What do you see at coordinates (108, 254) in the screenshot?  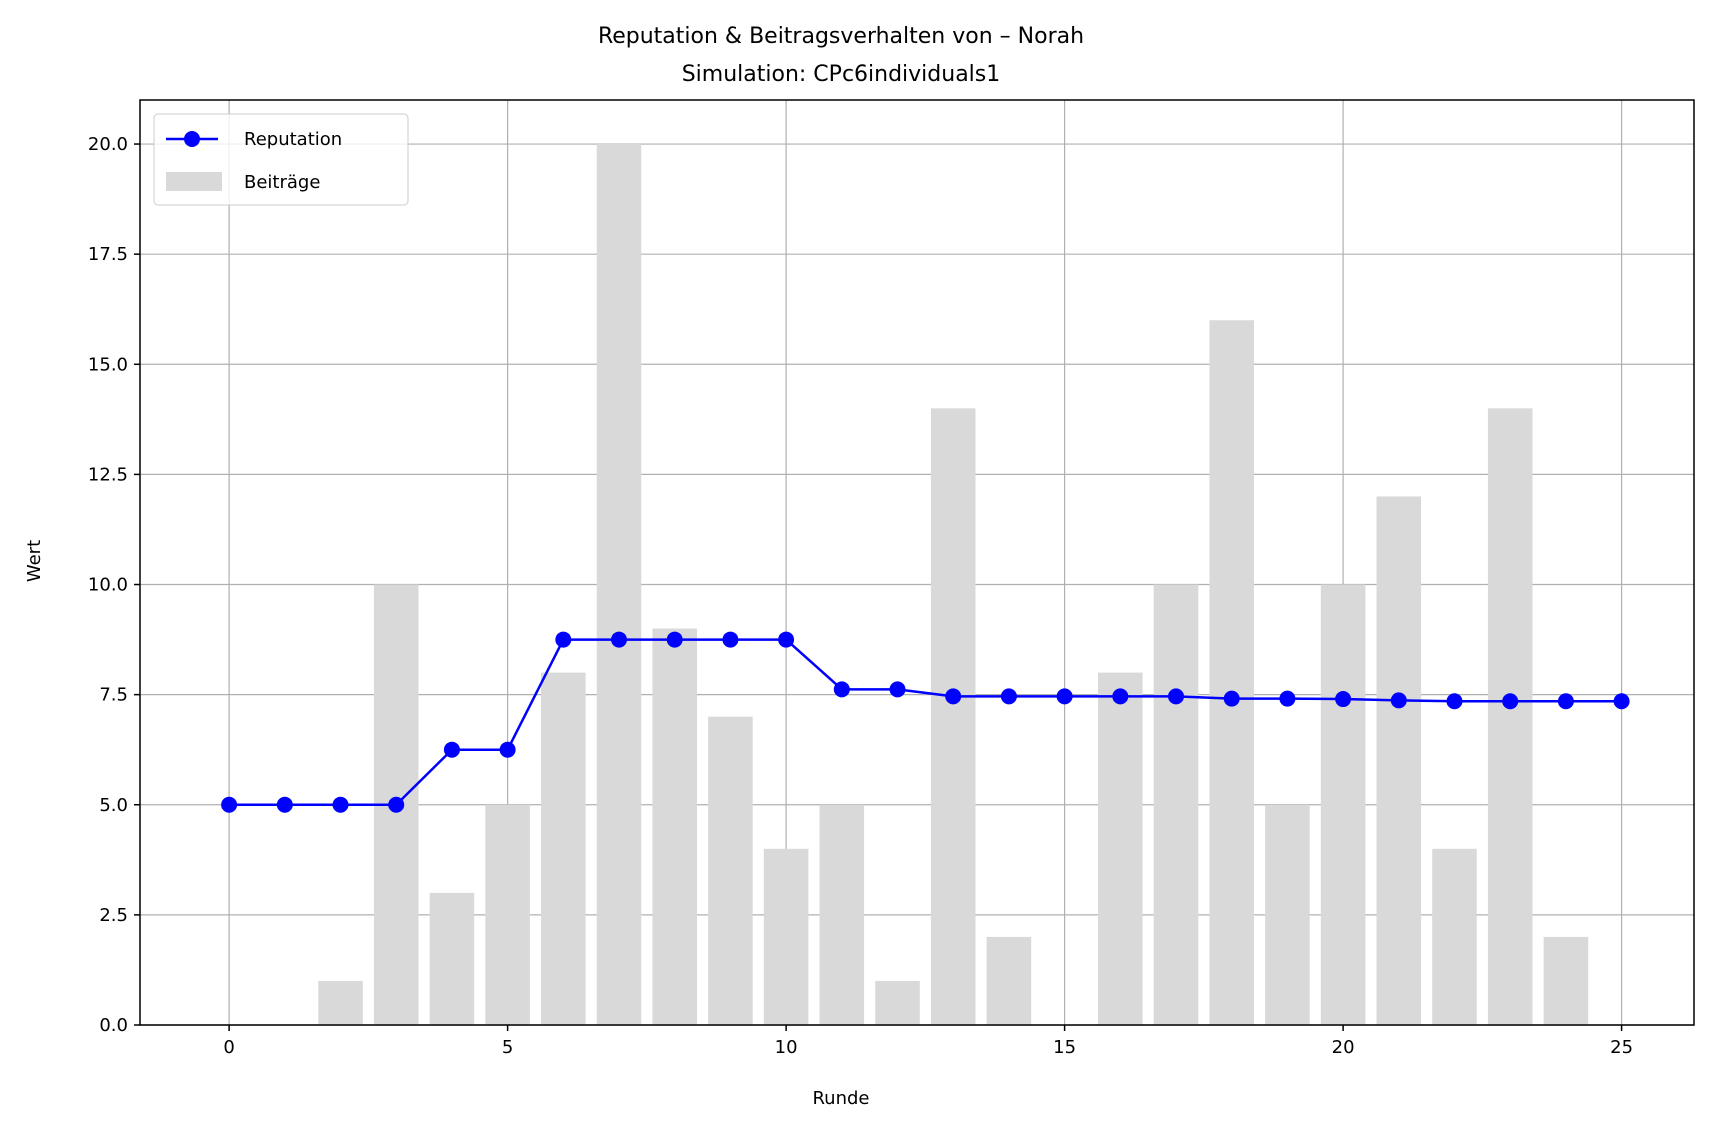 I see `y-tick-label: 17.5` at bounding box center [108, 254].